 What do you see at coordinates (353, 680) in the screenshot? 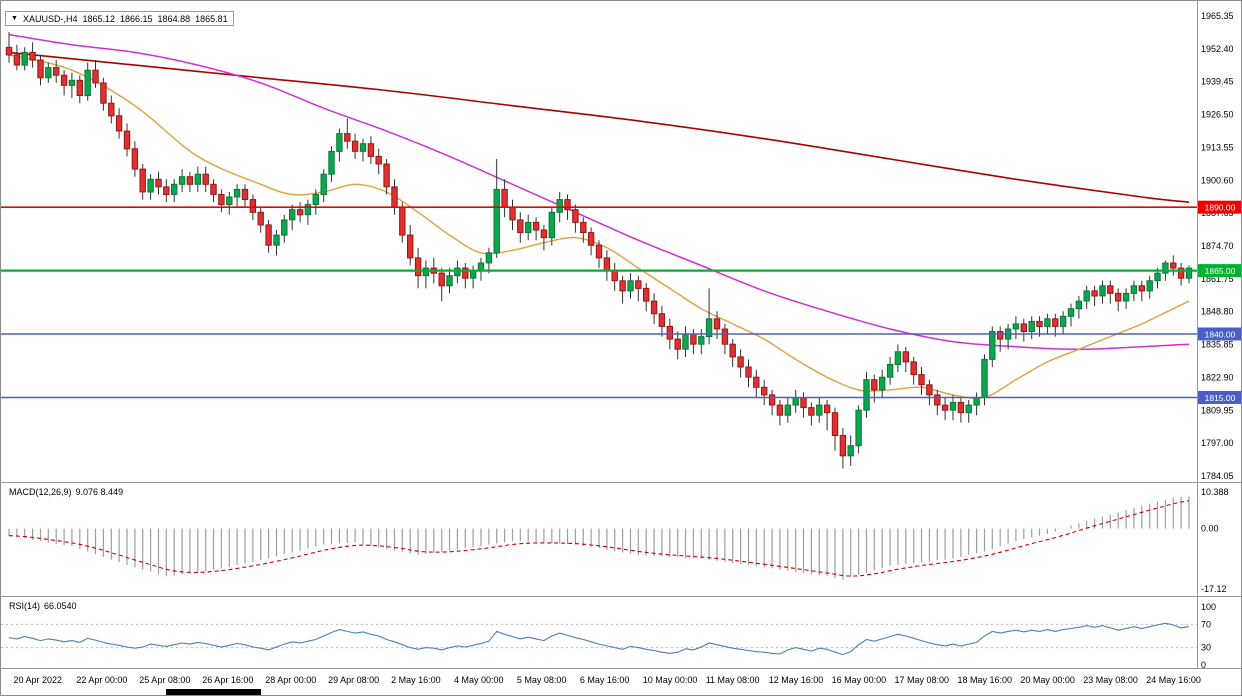
I see `time-label: 29 Apr 08:00` at bounding box center [353, 680].